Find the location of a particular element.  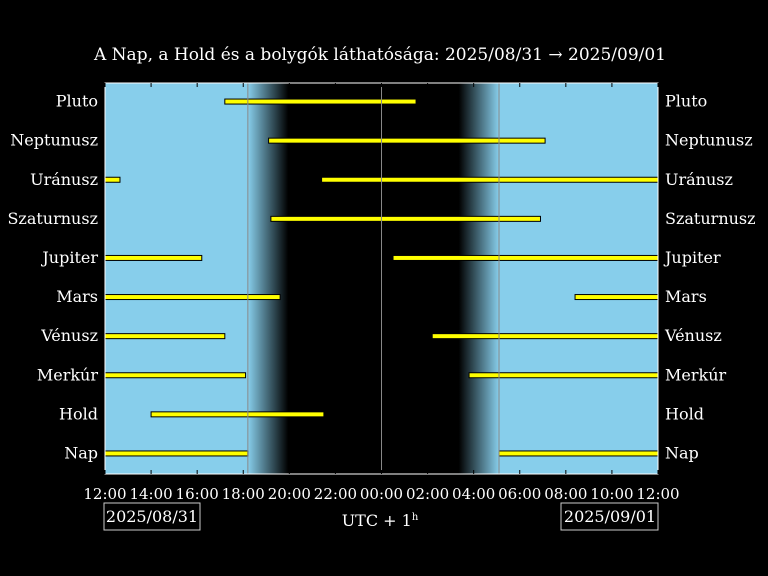

x-tick-label: 02:00 is located at coordinates (427, 494).